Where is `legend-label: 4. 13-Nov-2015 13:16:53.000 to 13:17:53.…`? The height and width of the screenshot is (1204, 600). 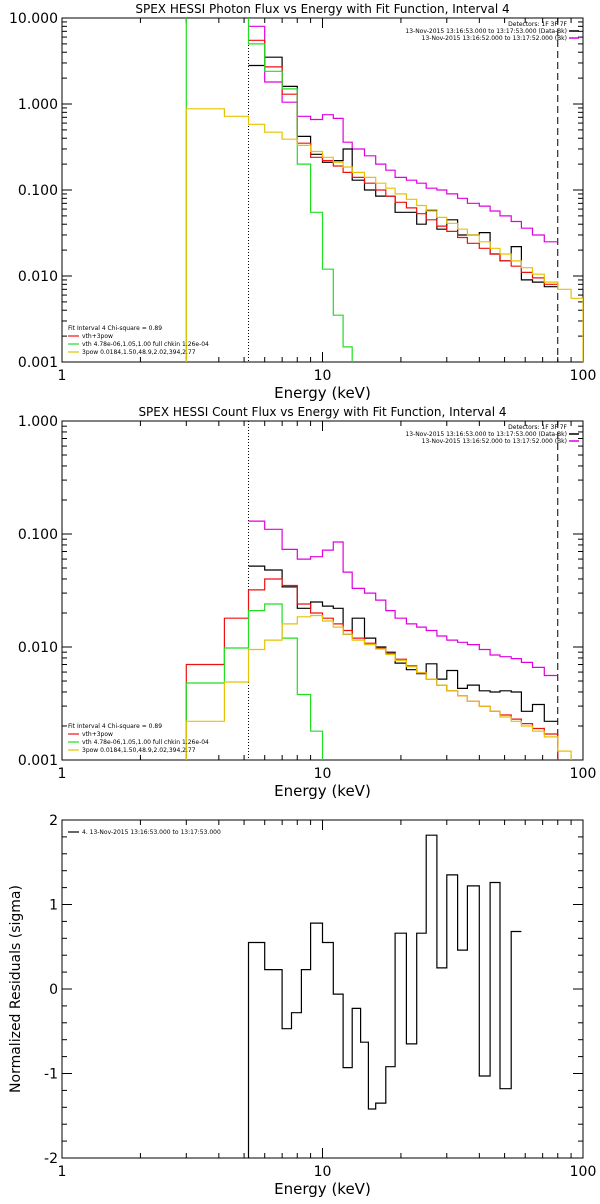 legend-label: 4. 13-Nov-2015 13:16:53.000 to 13:17:53.… is located at coordinates (151, 832).